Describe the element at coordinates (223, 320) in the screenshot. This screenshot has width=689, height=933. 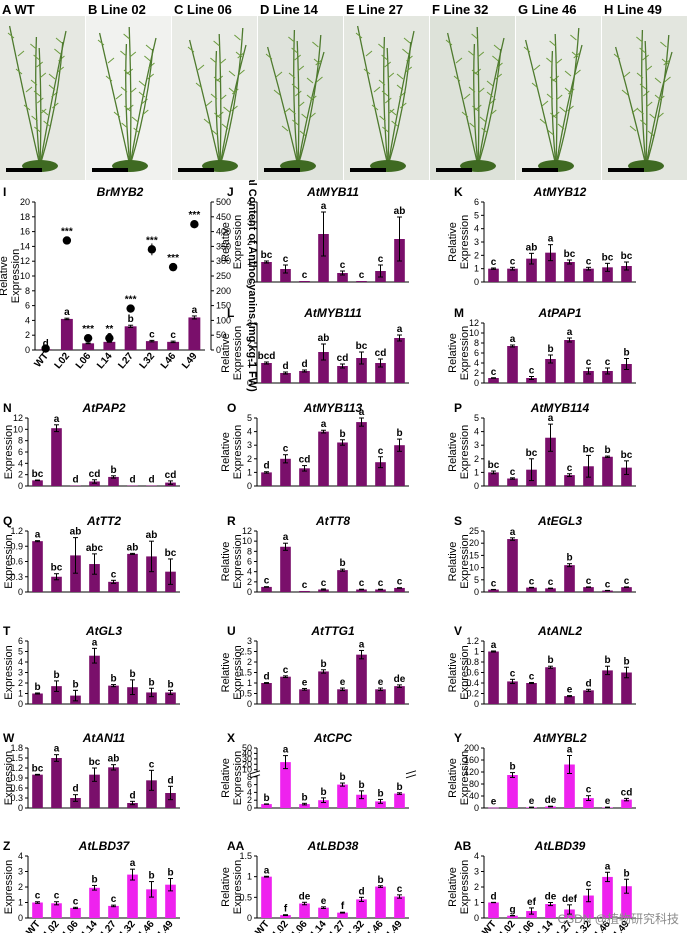
I see `y2-tick-label: 100` at that location.